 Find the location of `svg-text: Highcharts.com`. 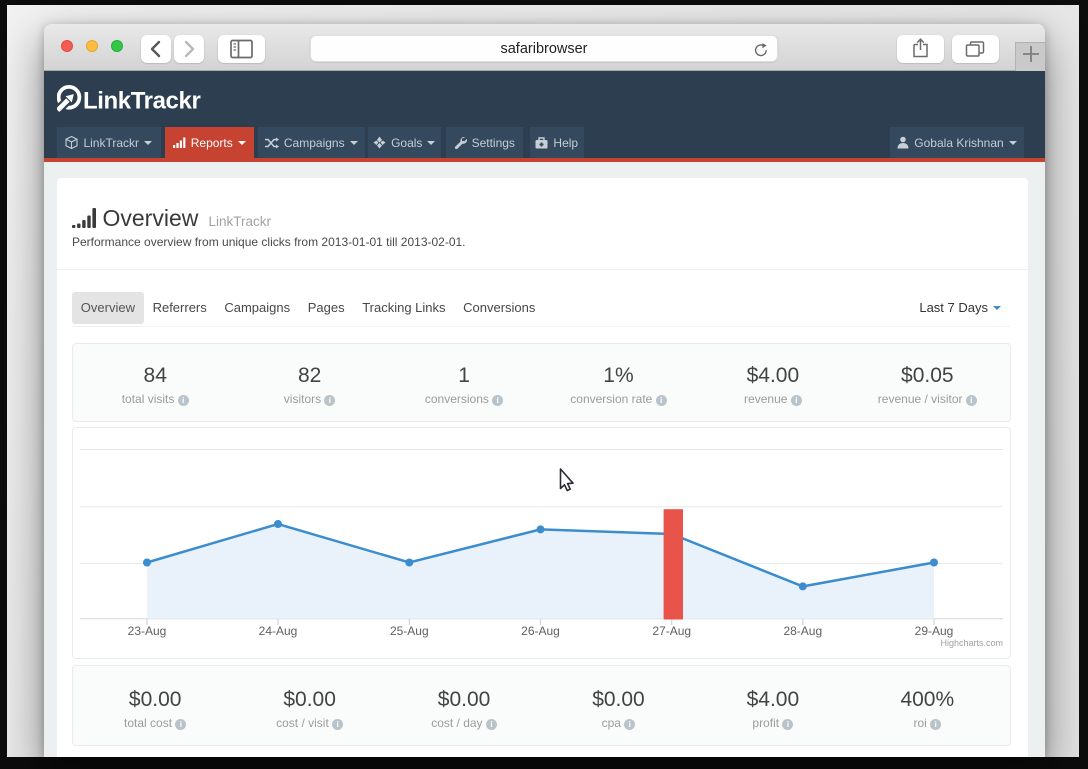

svg-text: Highcharts.com is located at coordinates (971, 643).